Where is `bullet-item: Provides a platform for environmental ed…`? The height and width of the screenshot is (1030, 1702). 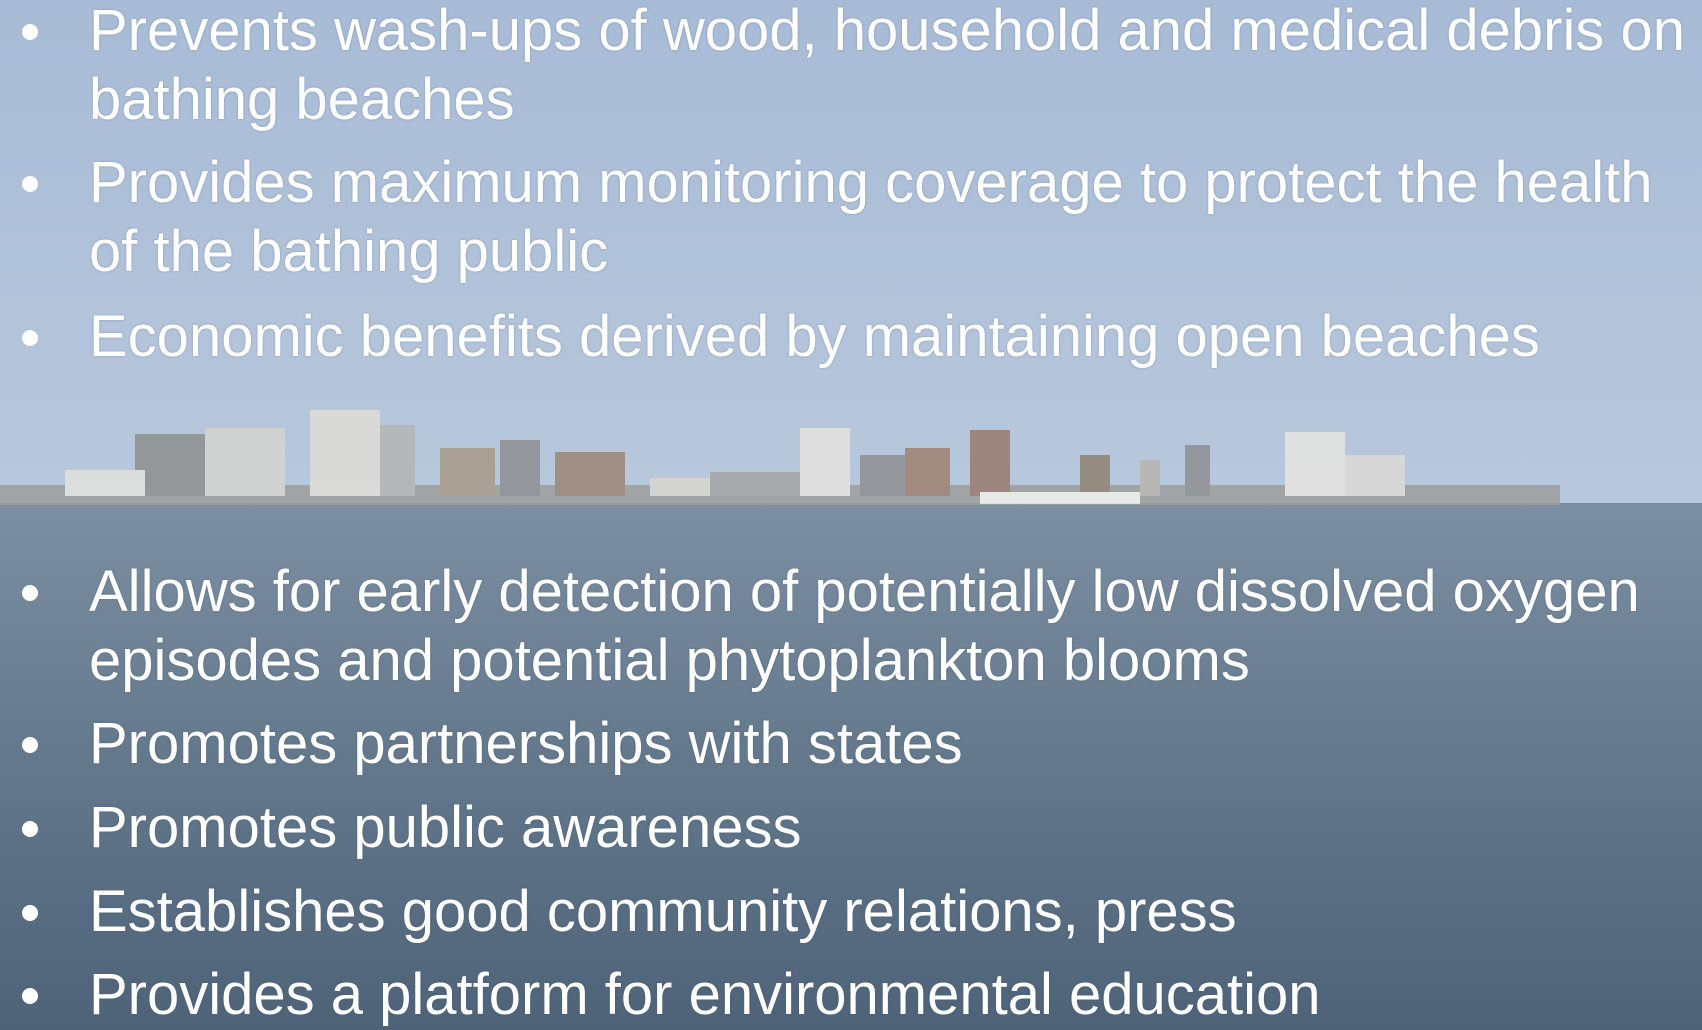 bullet-item: Provides a platform for environmental ed… is located at coordinates (860, 994).